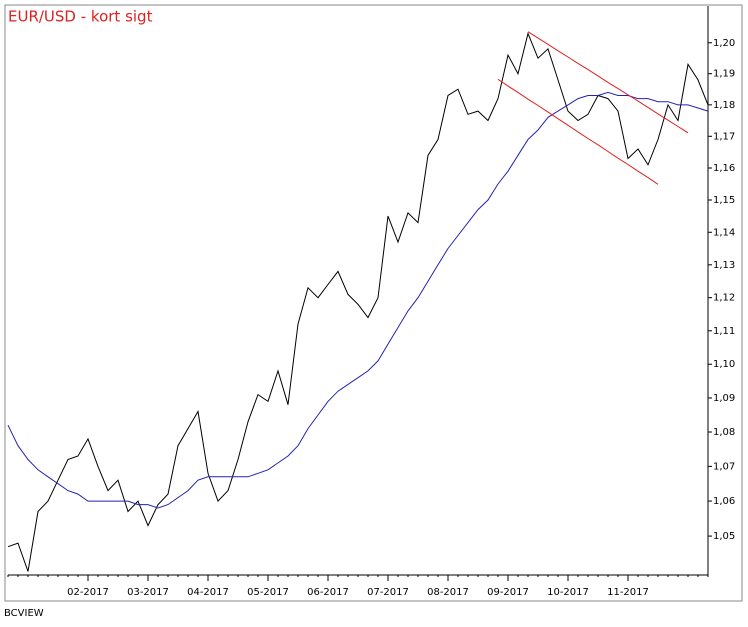  What do you see at coordinates (80, 17) in the screenshot?
I see `chart-title: EUR/USD - kort sigt` at bounding box center [80, 17].